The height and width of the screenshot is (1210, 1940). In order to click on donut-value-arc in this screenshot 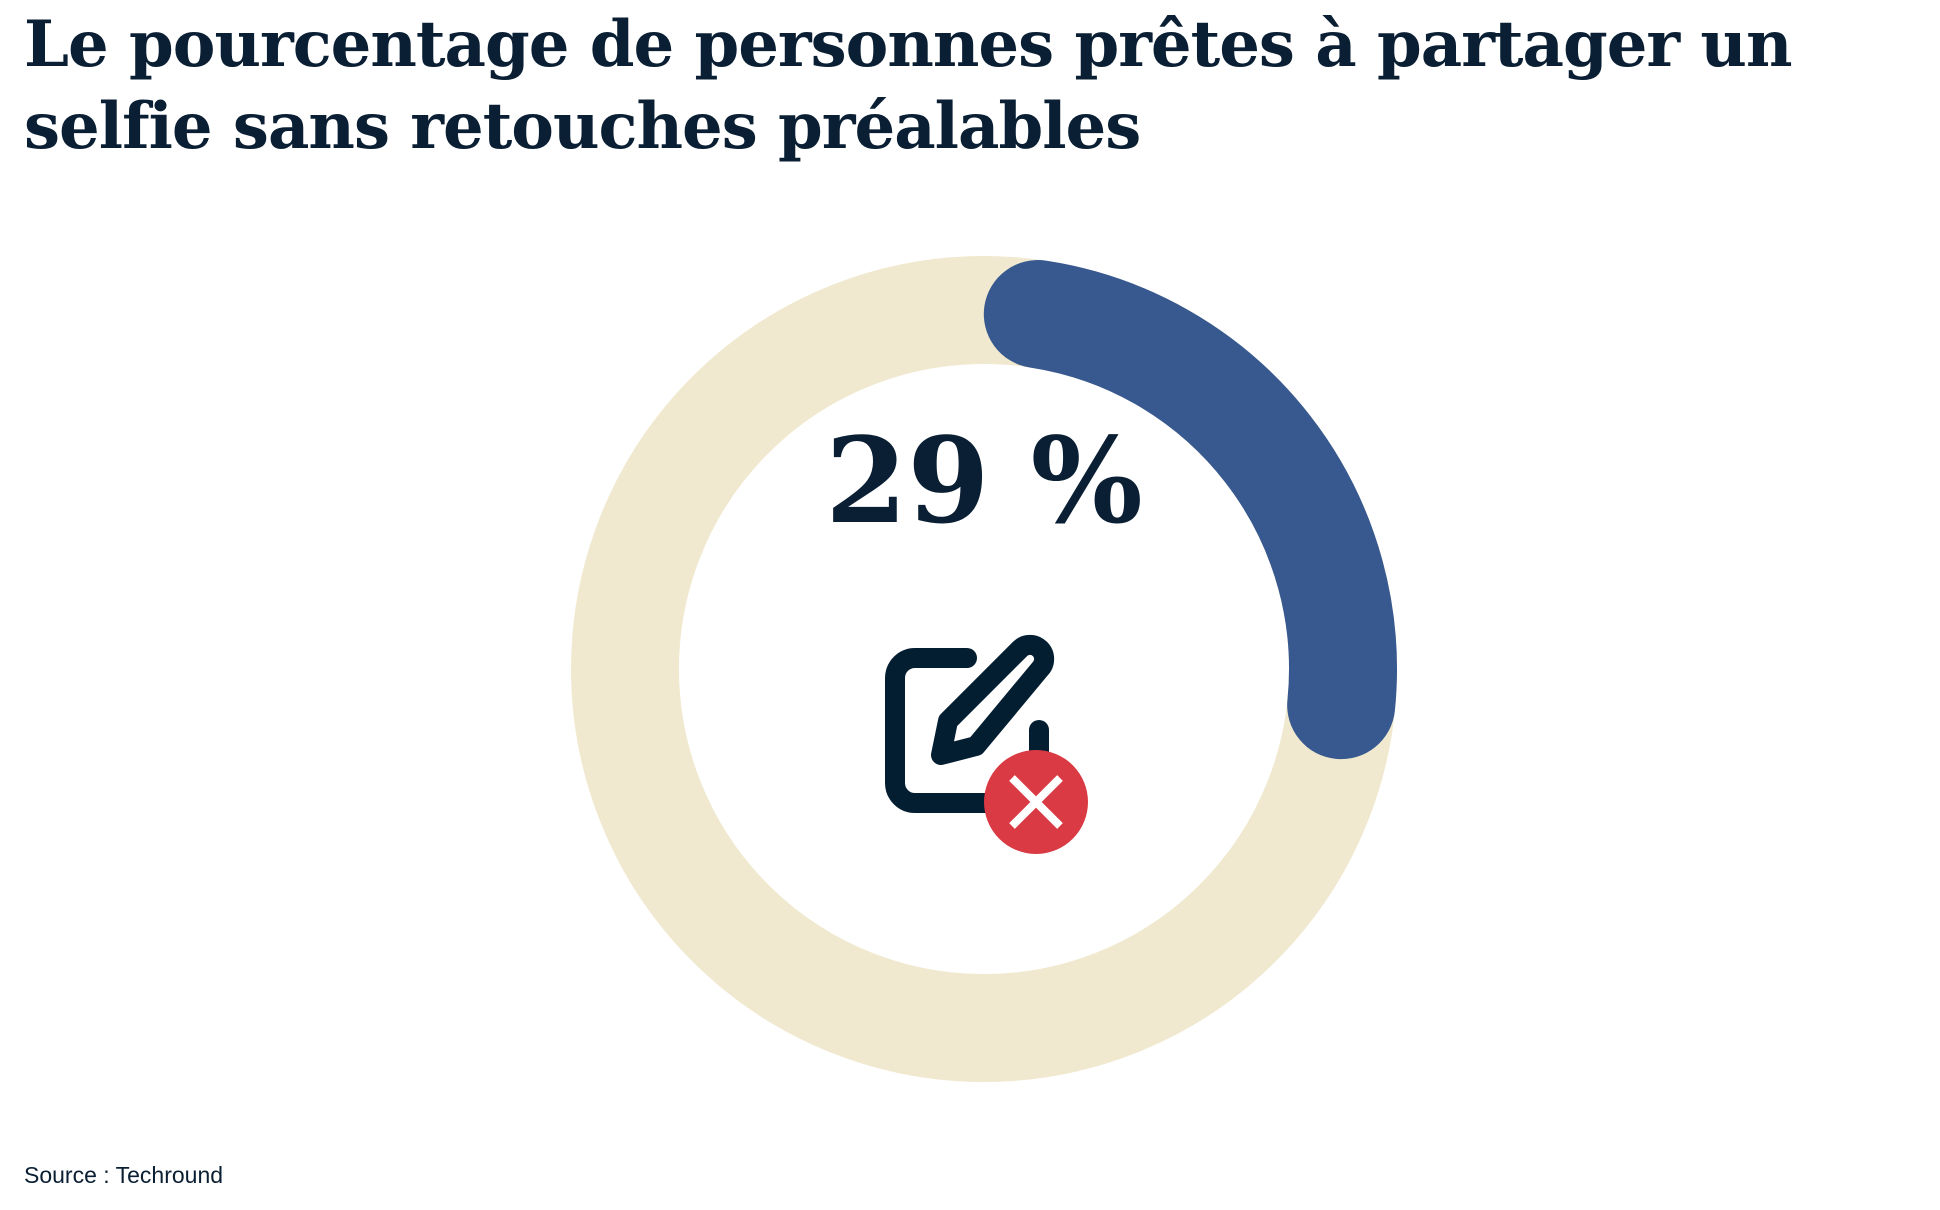, I will do `click(1190, 510)`.